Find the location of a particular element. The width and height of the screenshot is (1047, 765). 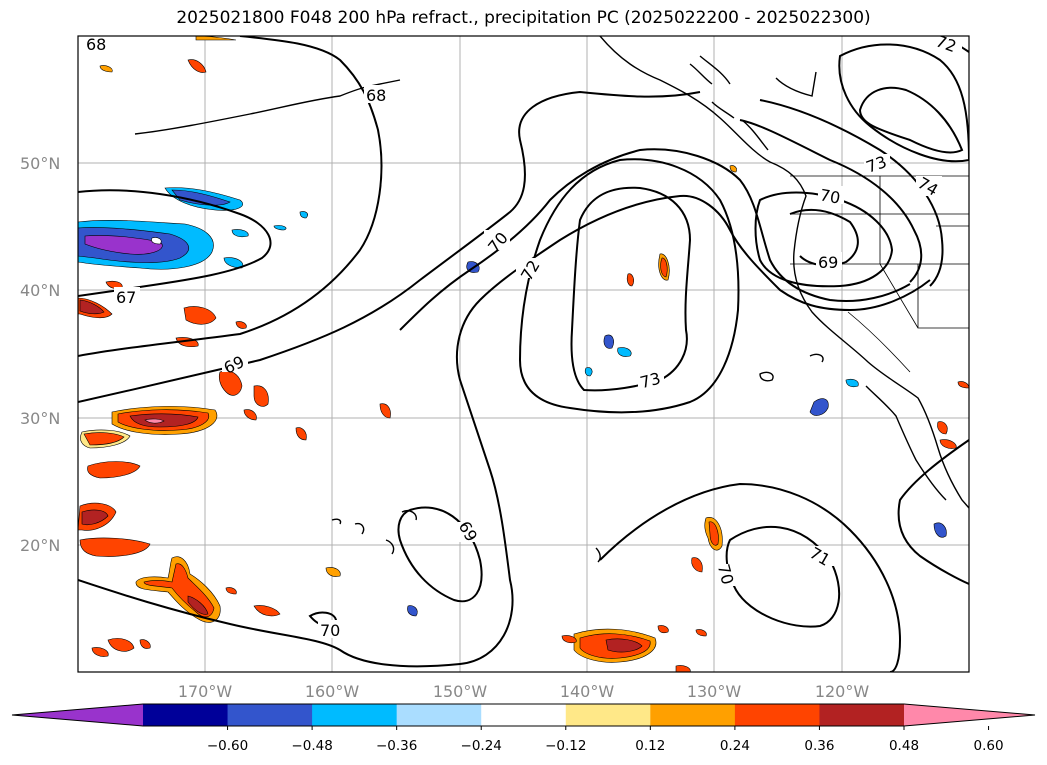

colorbar-outline is located at coordinates (523, 715).